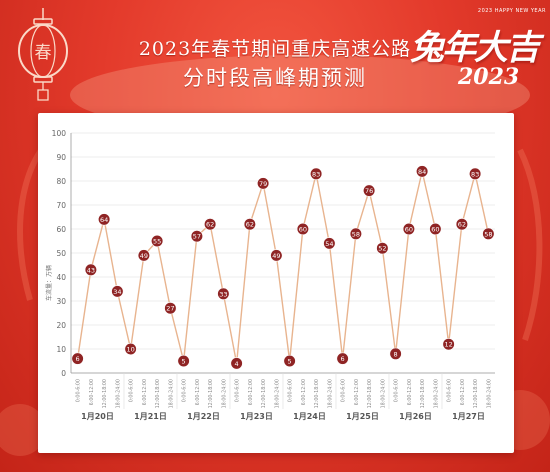  What do you see at coordinates (61, 205) in the screenshot?
I see `y-tick-label: 70` at bounding box center [61, 205].